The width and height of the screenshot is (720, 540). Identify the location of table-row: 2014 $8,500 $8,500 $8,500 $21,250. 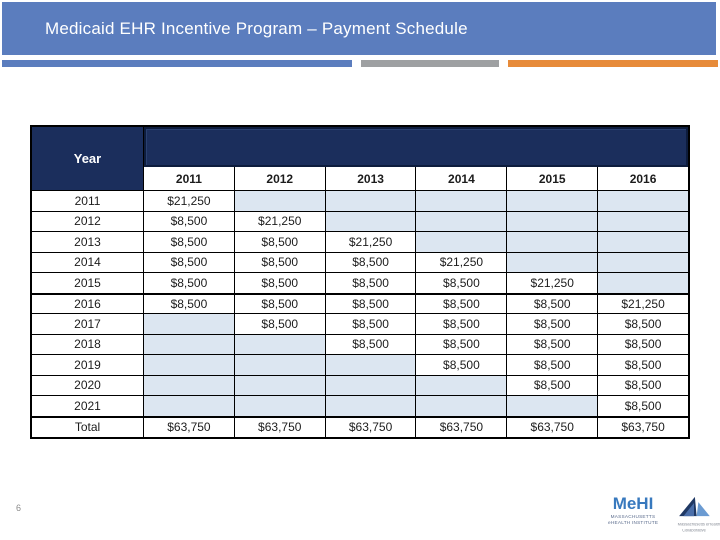
(360, 262).